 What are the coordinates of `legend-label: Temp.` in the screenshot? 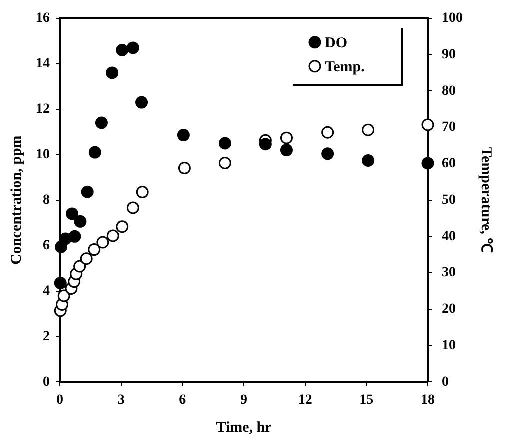 It's located at (345, 67).